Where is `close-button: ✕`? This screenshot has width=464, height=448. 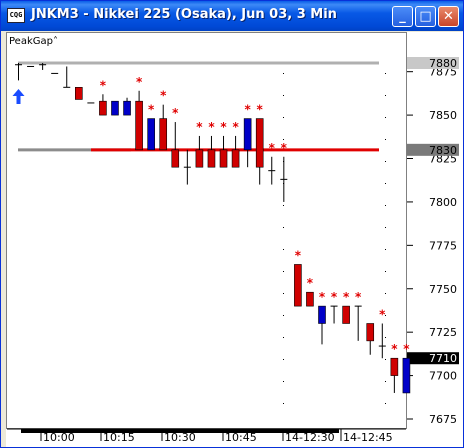
close-button: ✕ is located at coordinates (448, 16).